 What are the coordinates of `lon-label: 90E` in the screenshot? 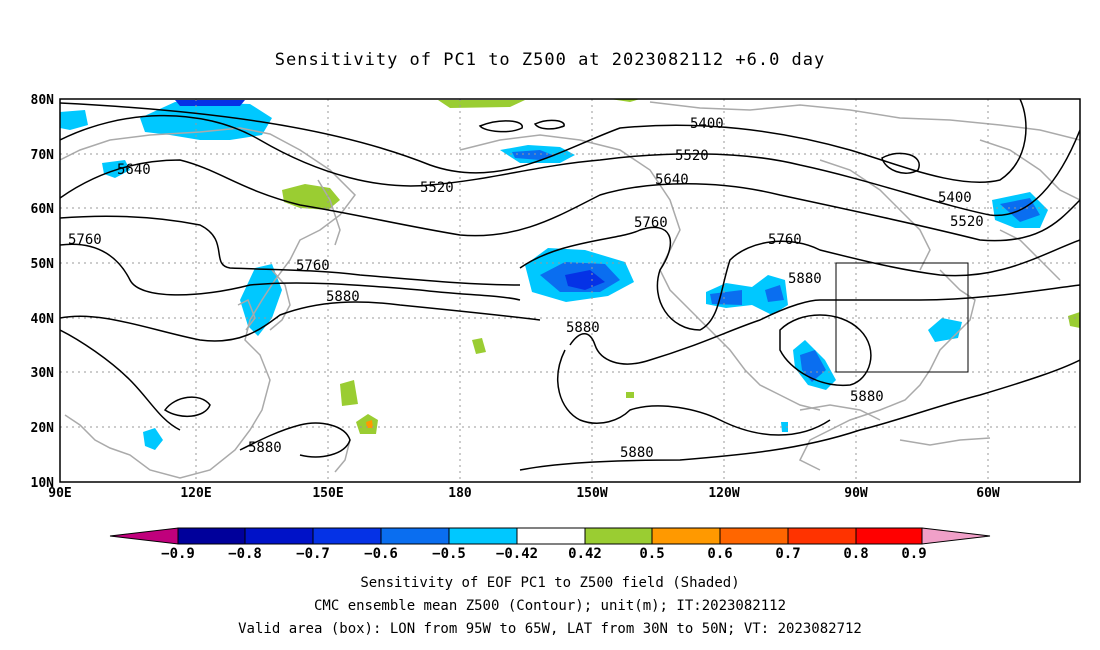 It's located at (59, 493).